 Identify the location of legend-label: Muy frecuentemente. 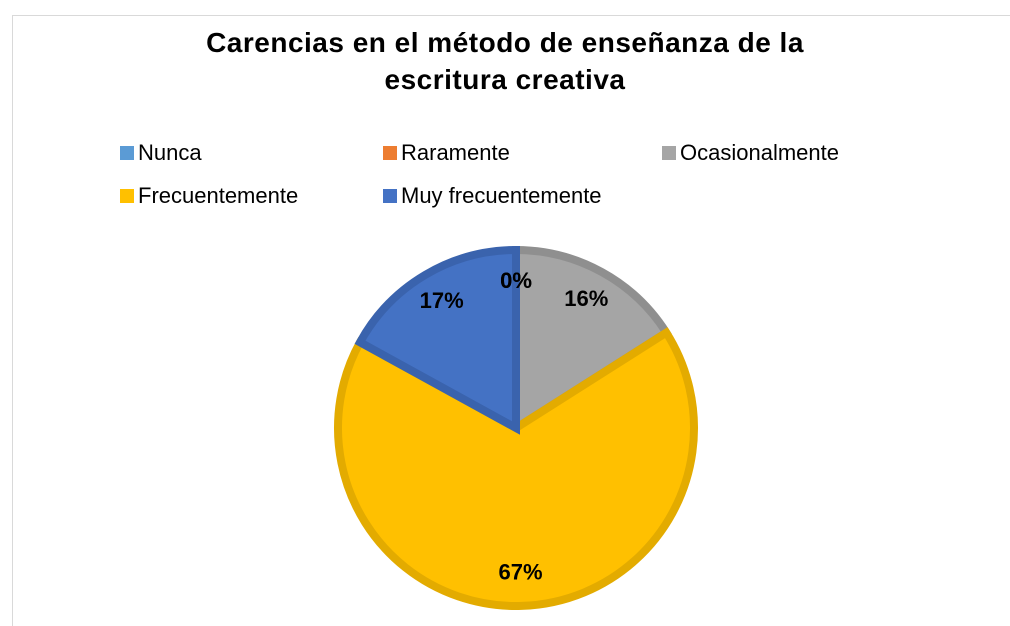
(501, 195).